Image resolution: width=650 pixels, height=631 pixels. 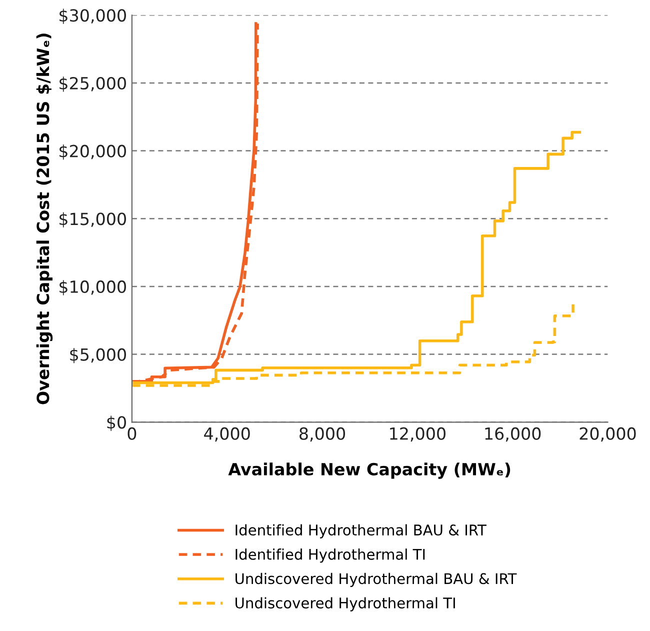 What do you see at coordinates (93, 16) in the screenshot?
I see `y-tick-label: $30,000` at bounding box center [93, 16].